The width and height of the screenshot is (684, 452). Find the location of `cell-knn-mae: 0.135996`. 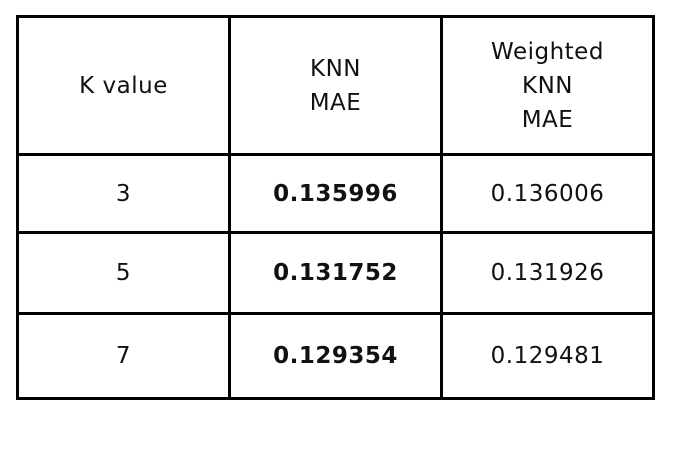

cell-knn-mae: 0.135996 is located at coordinates (335, 193).